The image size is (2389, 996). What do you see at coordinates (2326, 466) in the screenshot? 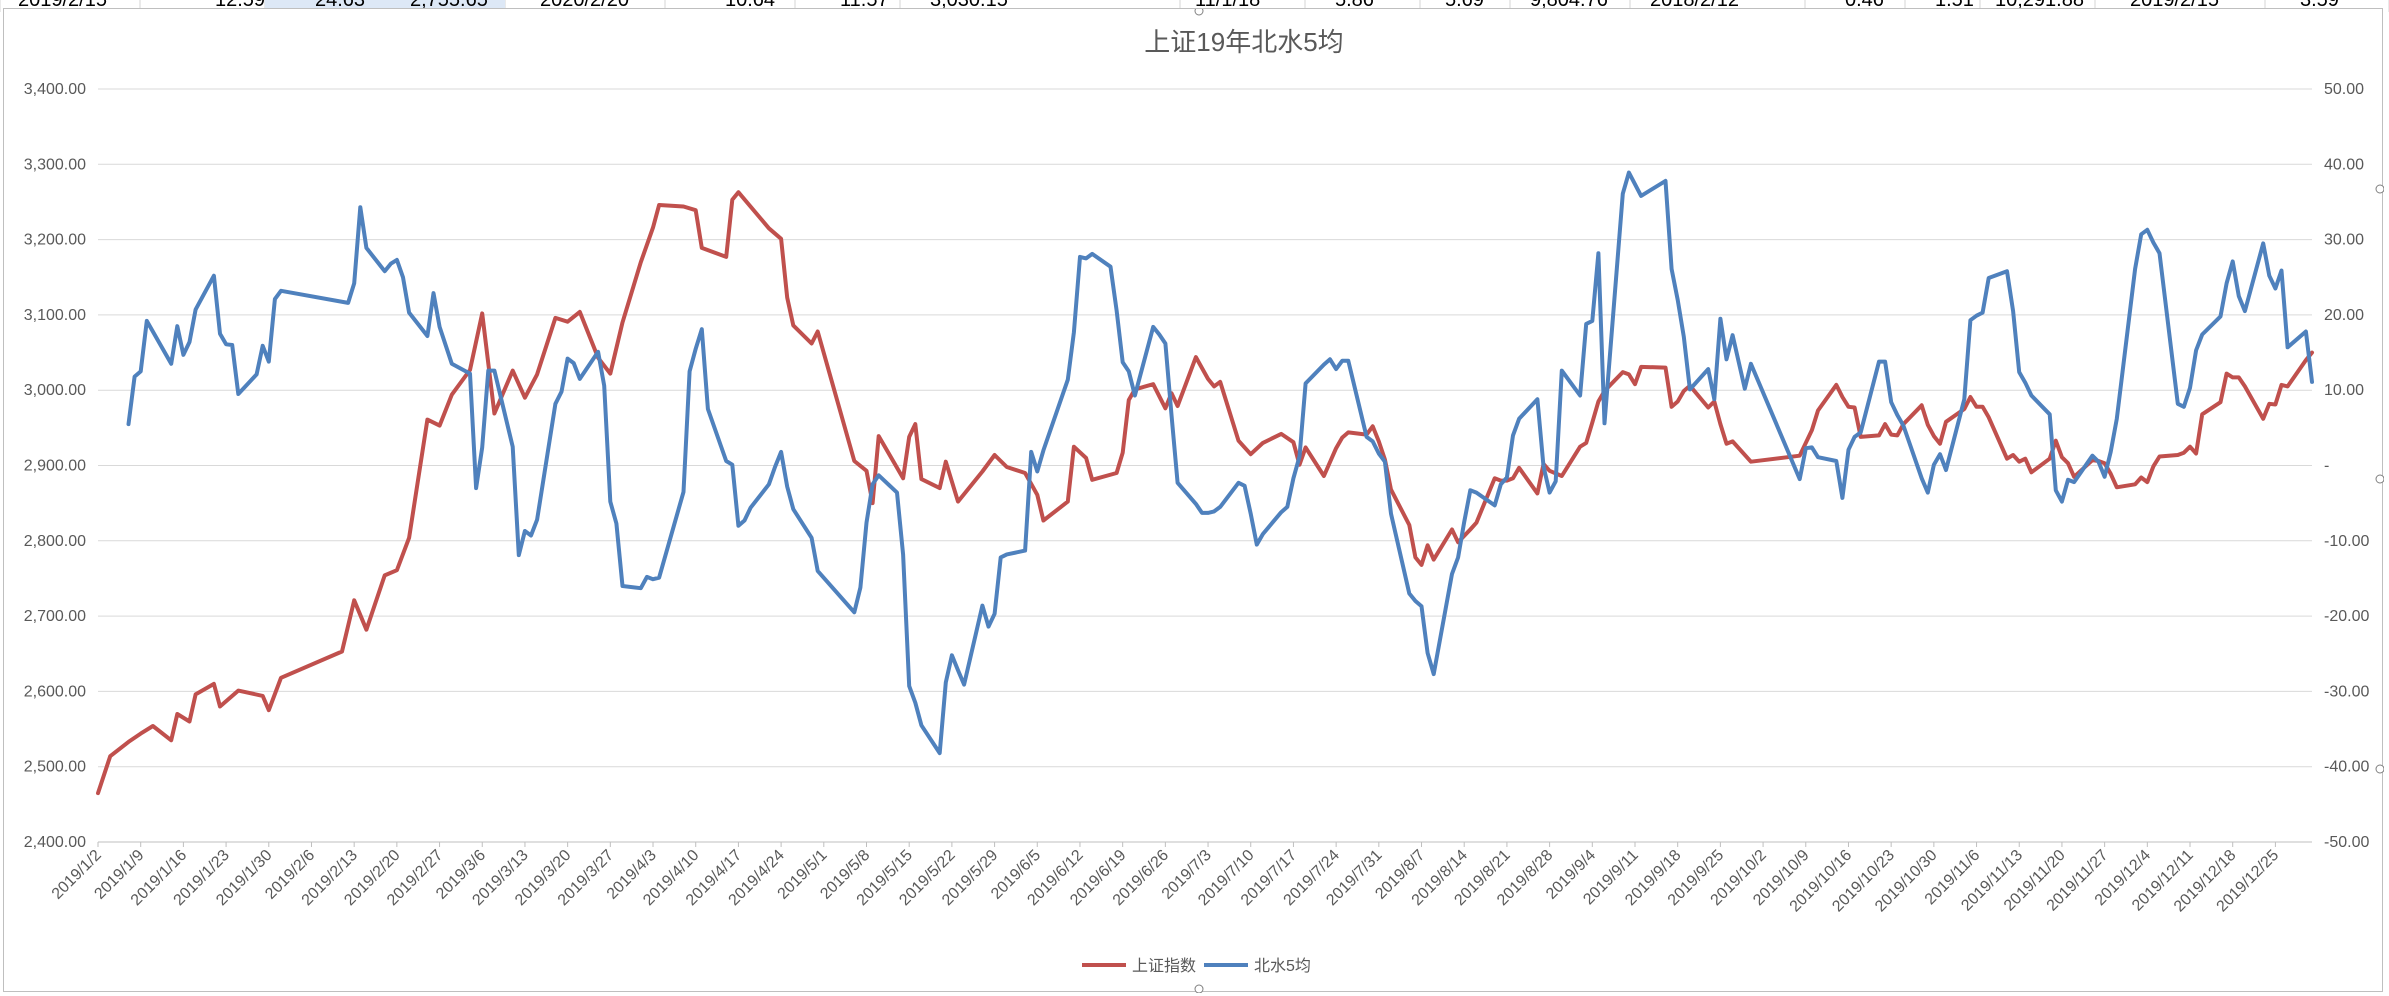
I see `y-right-tick-label: -` at bounding box center [2326, 466].